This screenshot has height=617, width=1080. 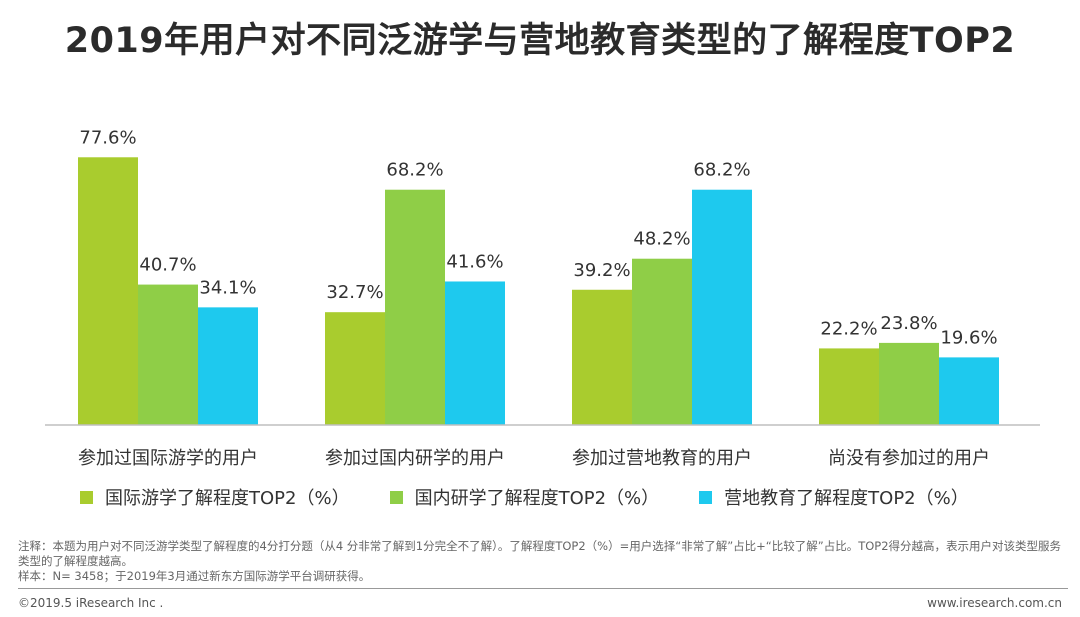 I want to click on bar-value-label: 40.7%, so click(x=167, y=265).